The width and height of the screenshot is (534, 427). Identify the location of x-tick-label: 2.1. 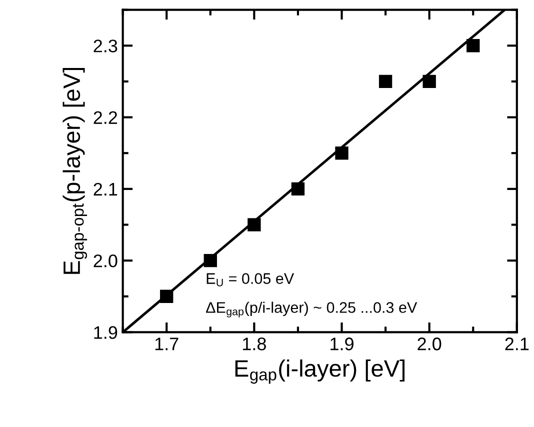
(517, 344).